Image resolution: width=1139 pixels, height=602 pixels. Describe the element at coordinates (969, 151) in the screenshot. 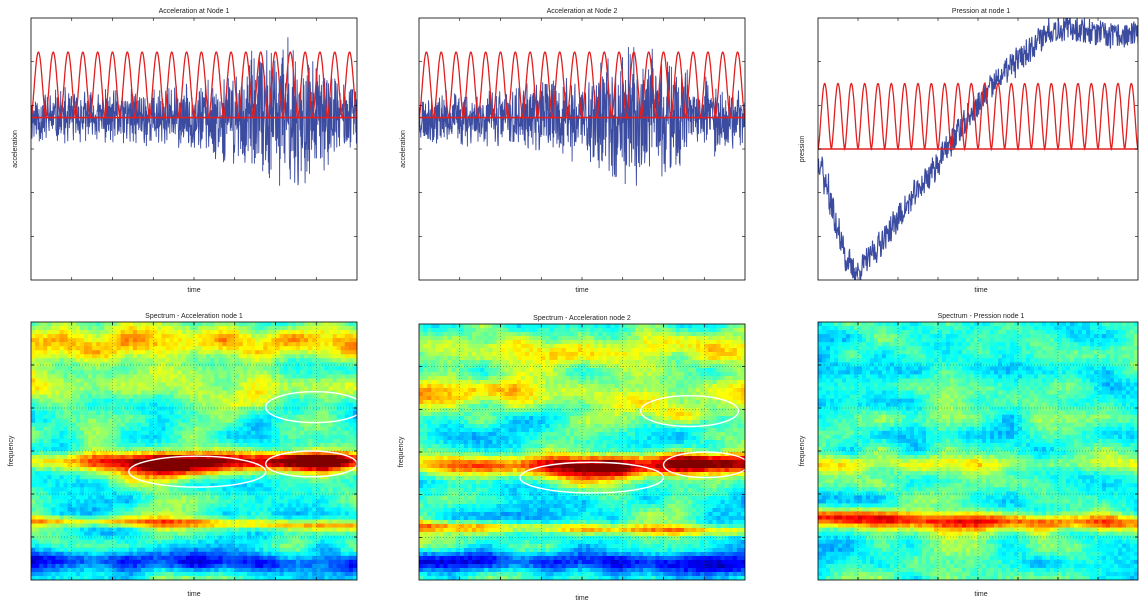

I see `chart-pression-node1: Pression at node 1 time pression` at that location.